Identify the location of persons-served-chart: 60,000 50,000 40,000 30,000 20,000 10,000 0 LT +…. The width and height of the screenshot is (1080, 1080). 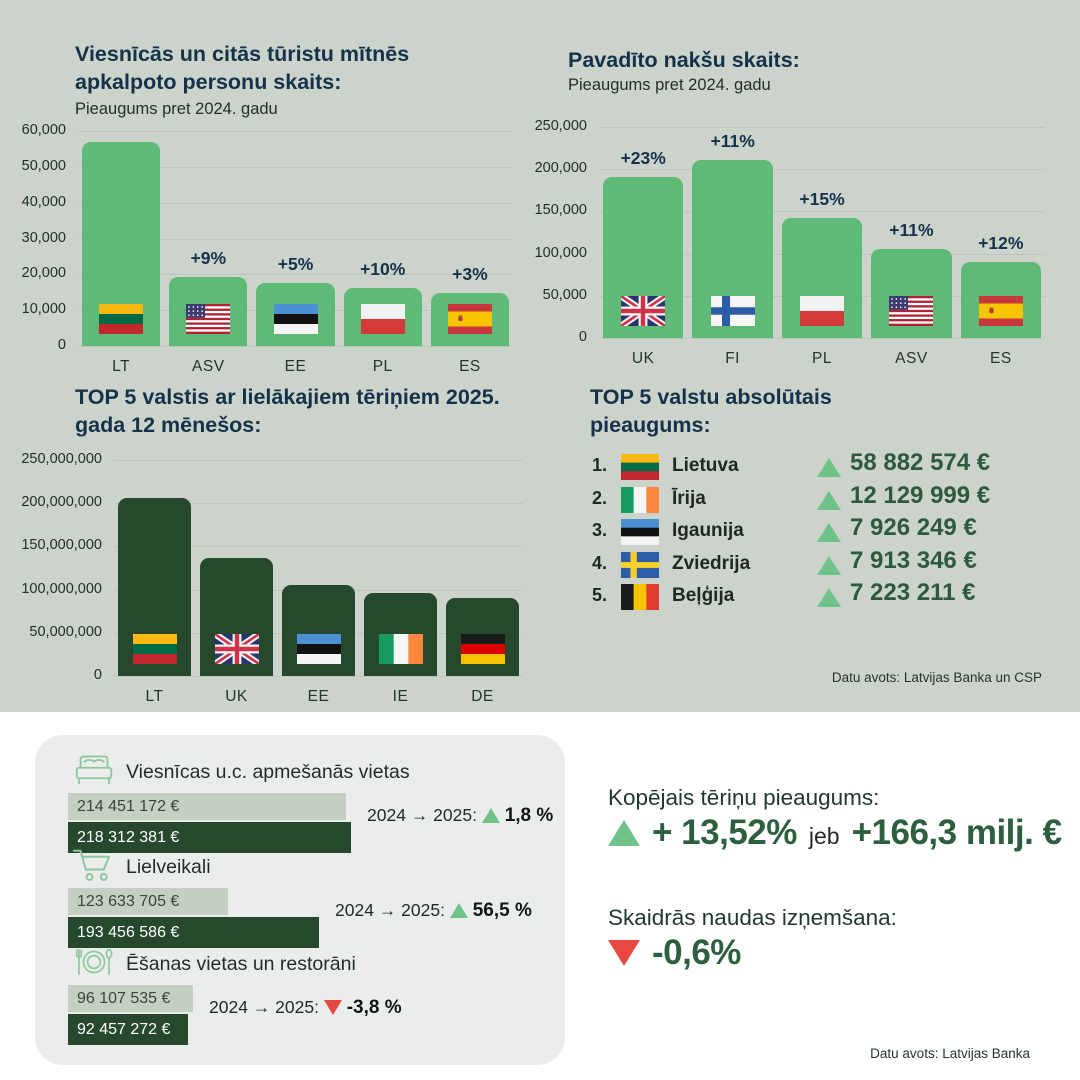
(260, 248).